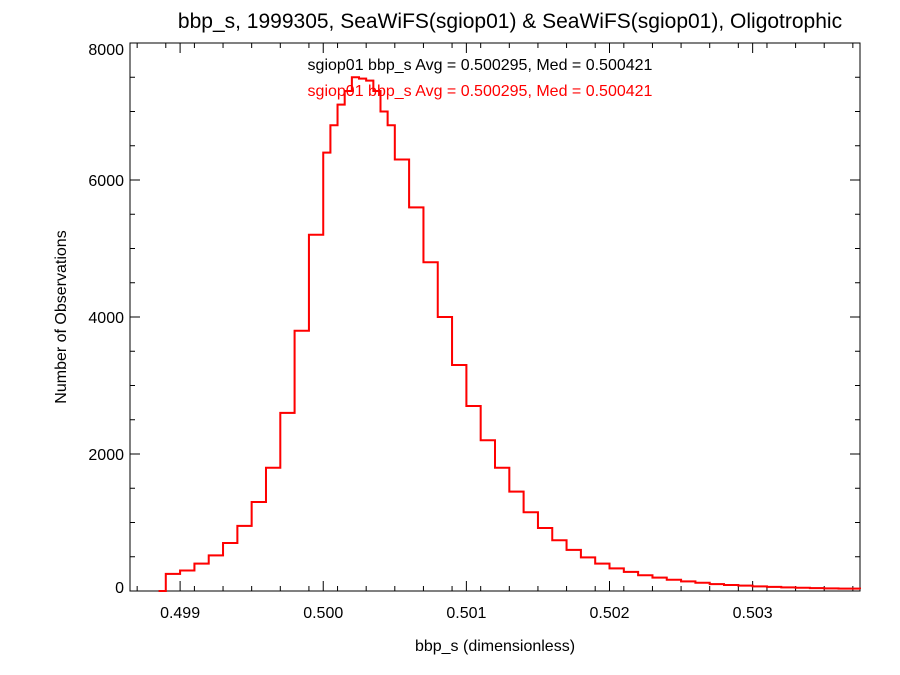 Image resolution: width=900 pixels, height=675 pixels. I want to click on x-tick-label: 0.503, so click(753, 613).